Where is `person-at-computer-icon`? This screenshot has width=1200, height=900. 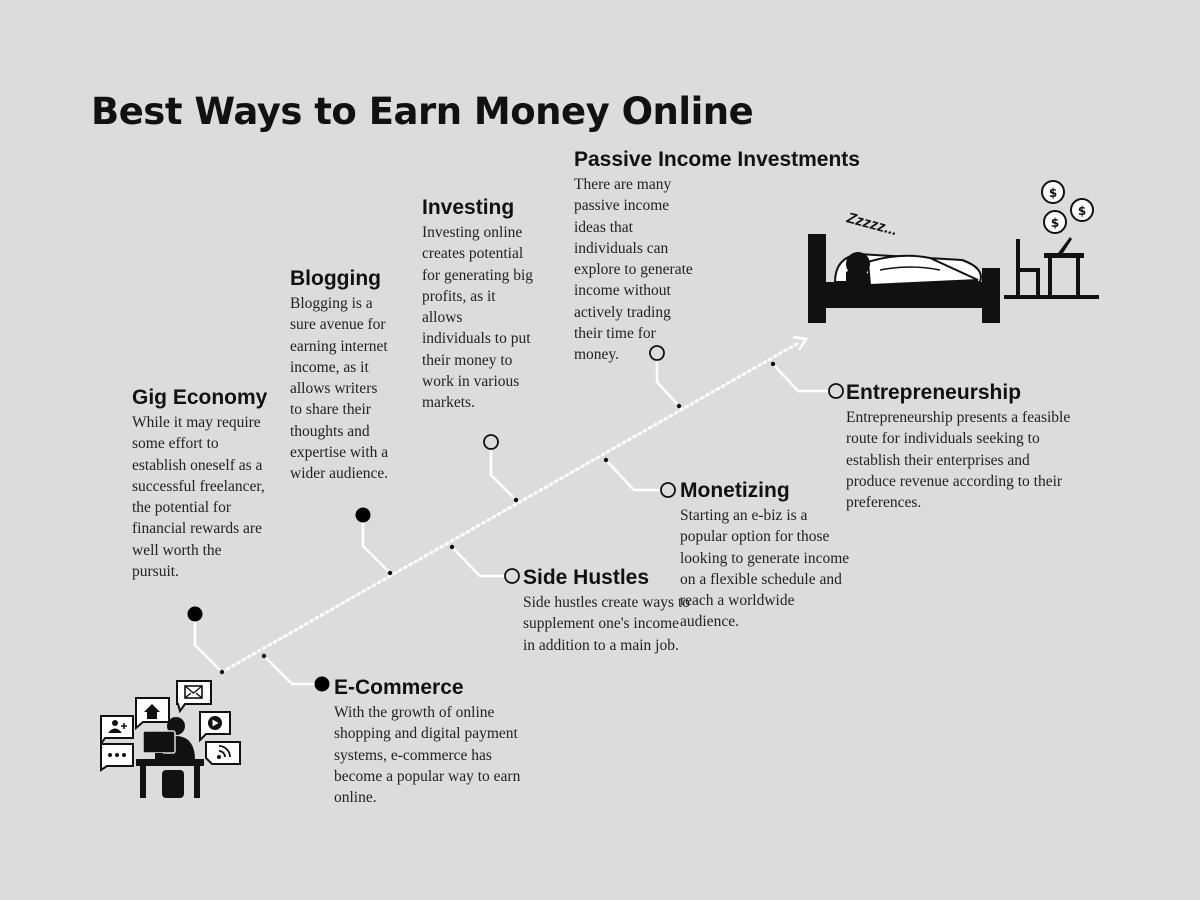 person-at-computer-icon is located at coordinates (170, 757).